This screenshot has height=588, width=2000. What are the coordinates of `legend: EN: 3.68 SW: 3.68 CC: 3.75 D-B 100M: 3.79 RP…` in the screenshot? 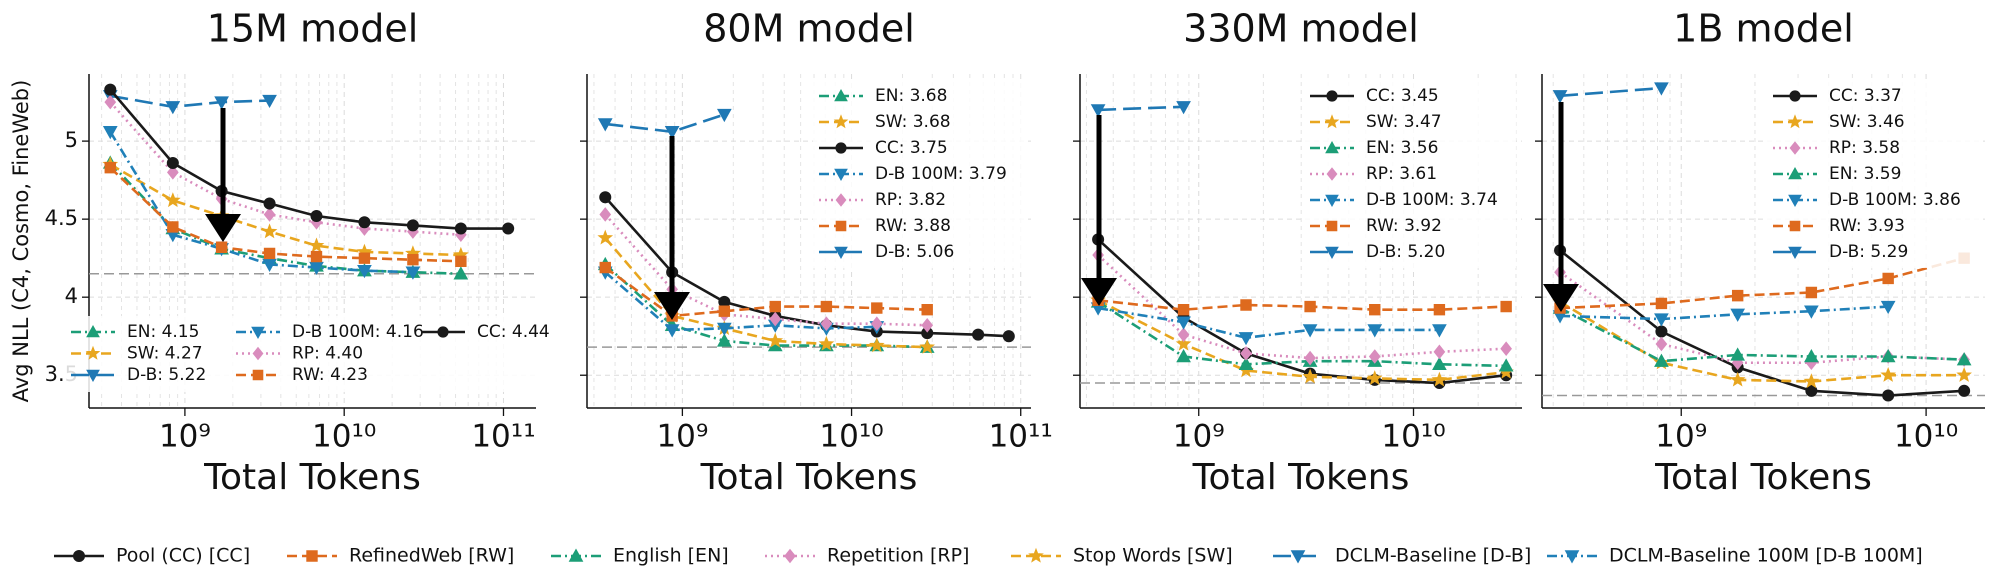 It's located at (919, 174).